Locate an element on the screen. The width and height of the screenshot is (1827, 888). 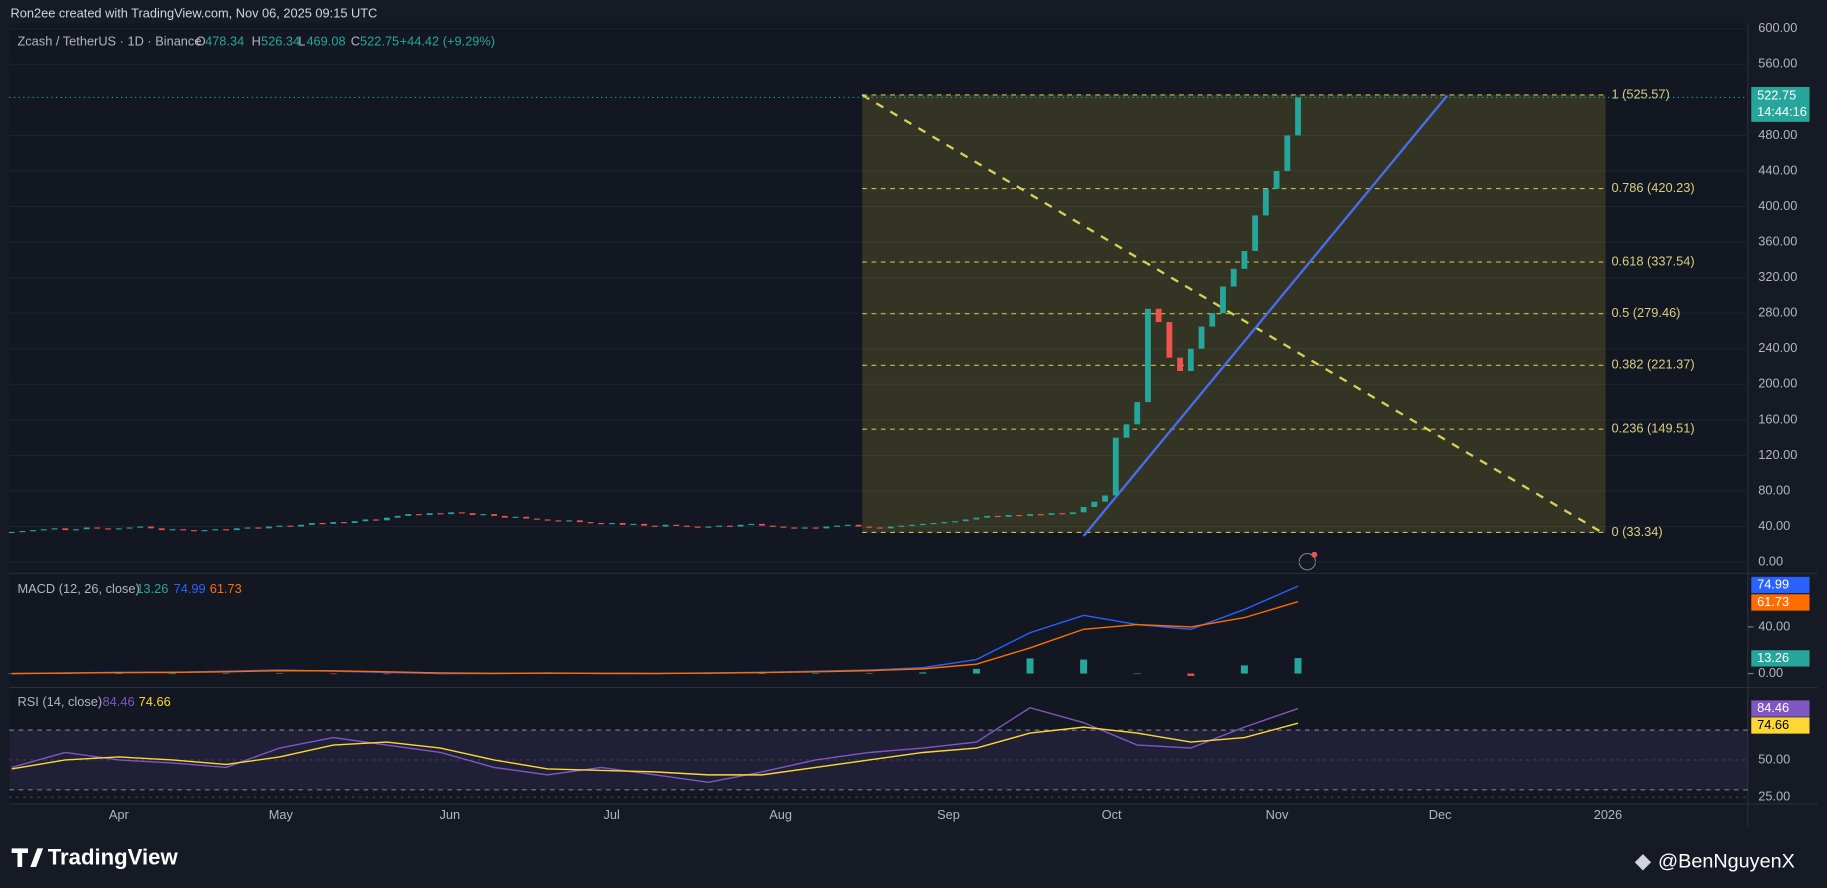
fib-label: 0.382 (221.37) is located at coordinates (1652, 364).